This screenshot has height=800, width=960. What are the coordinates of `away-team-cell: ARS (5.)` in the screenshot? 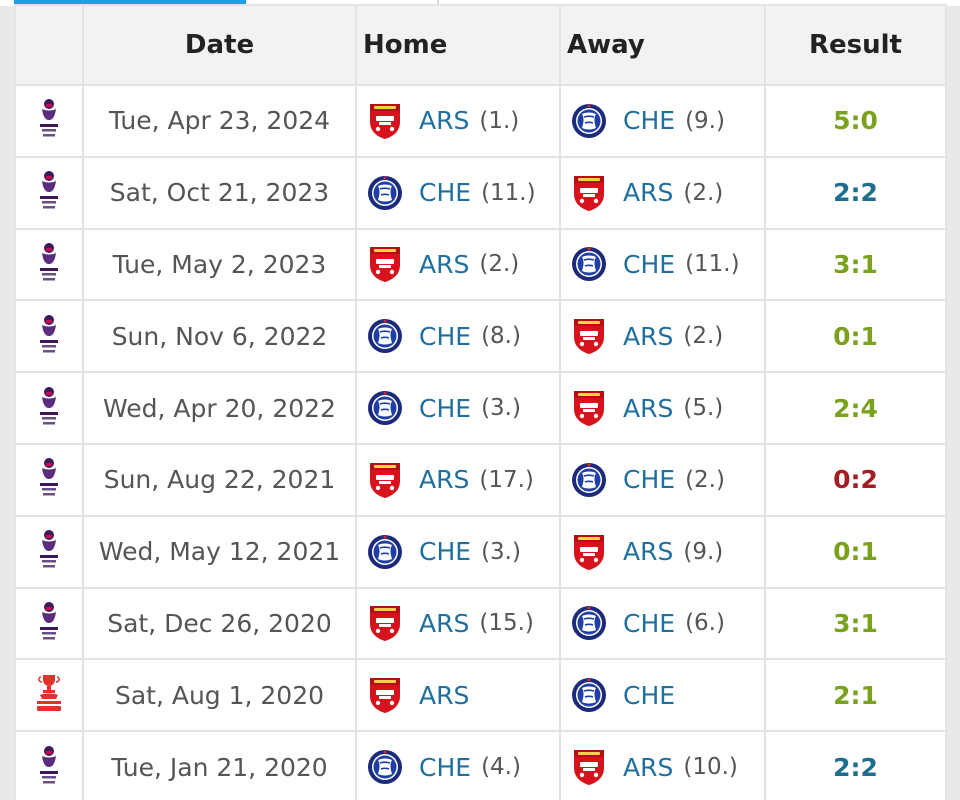 It's located at (662, 408).